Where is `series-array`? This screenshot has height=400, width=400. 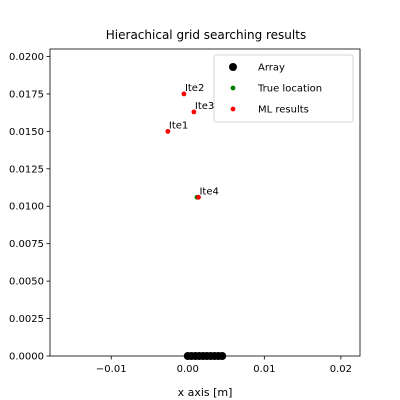
series-array is located at coordinates (205, 356).